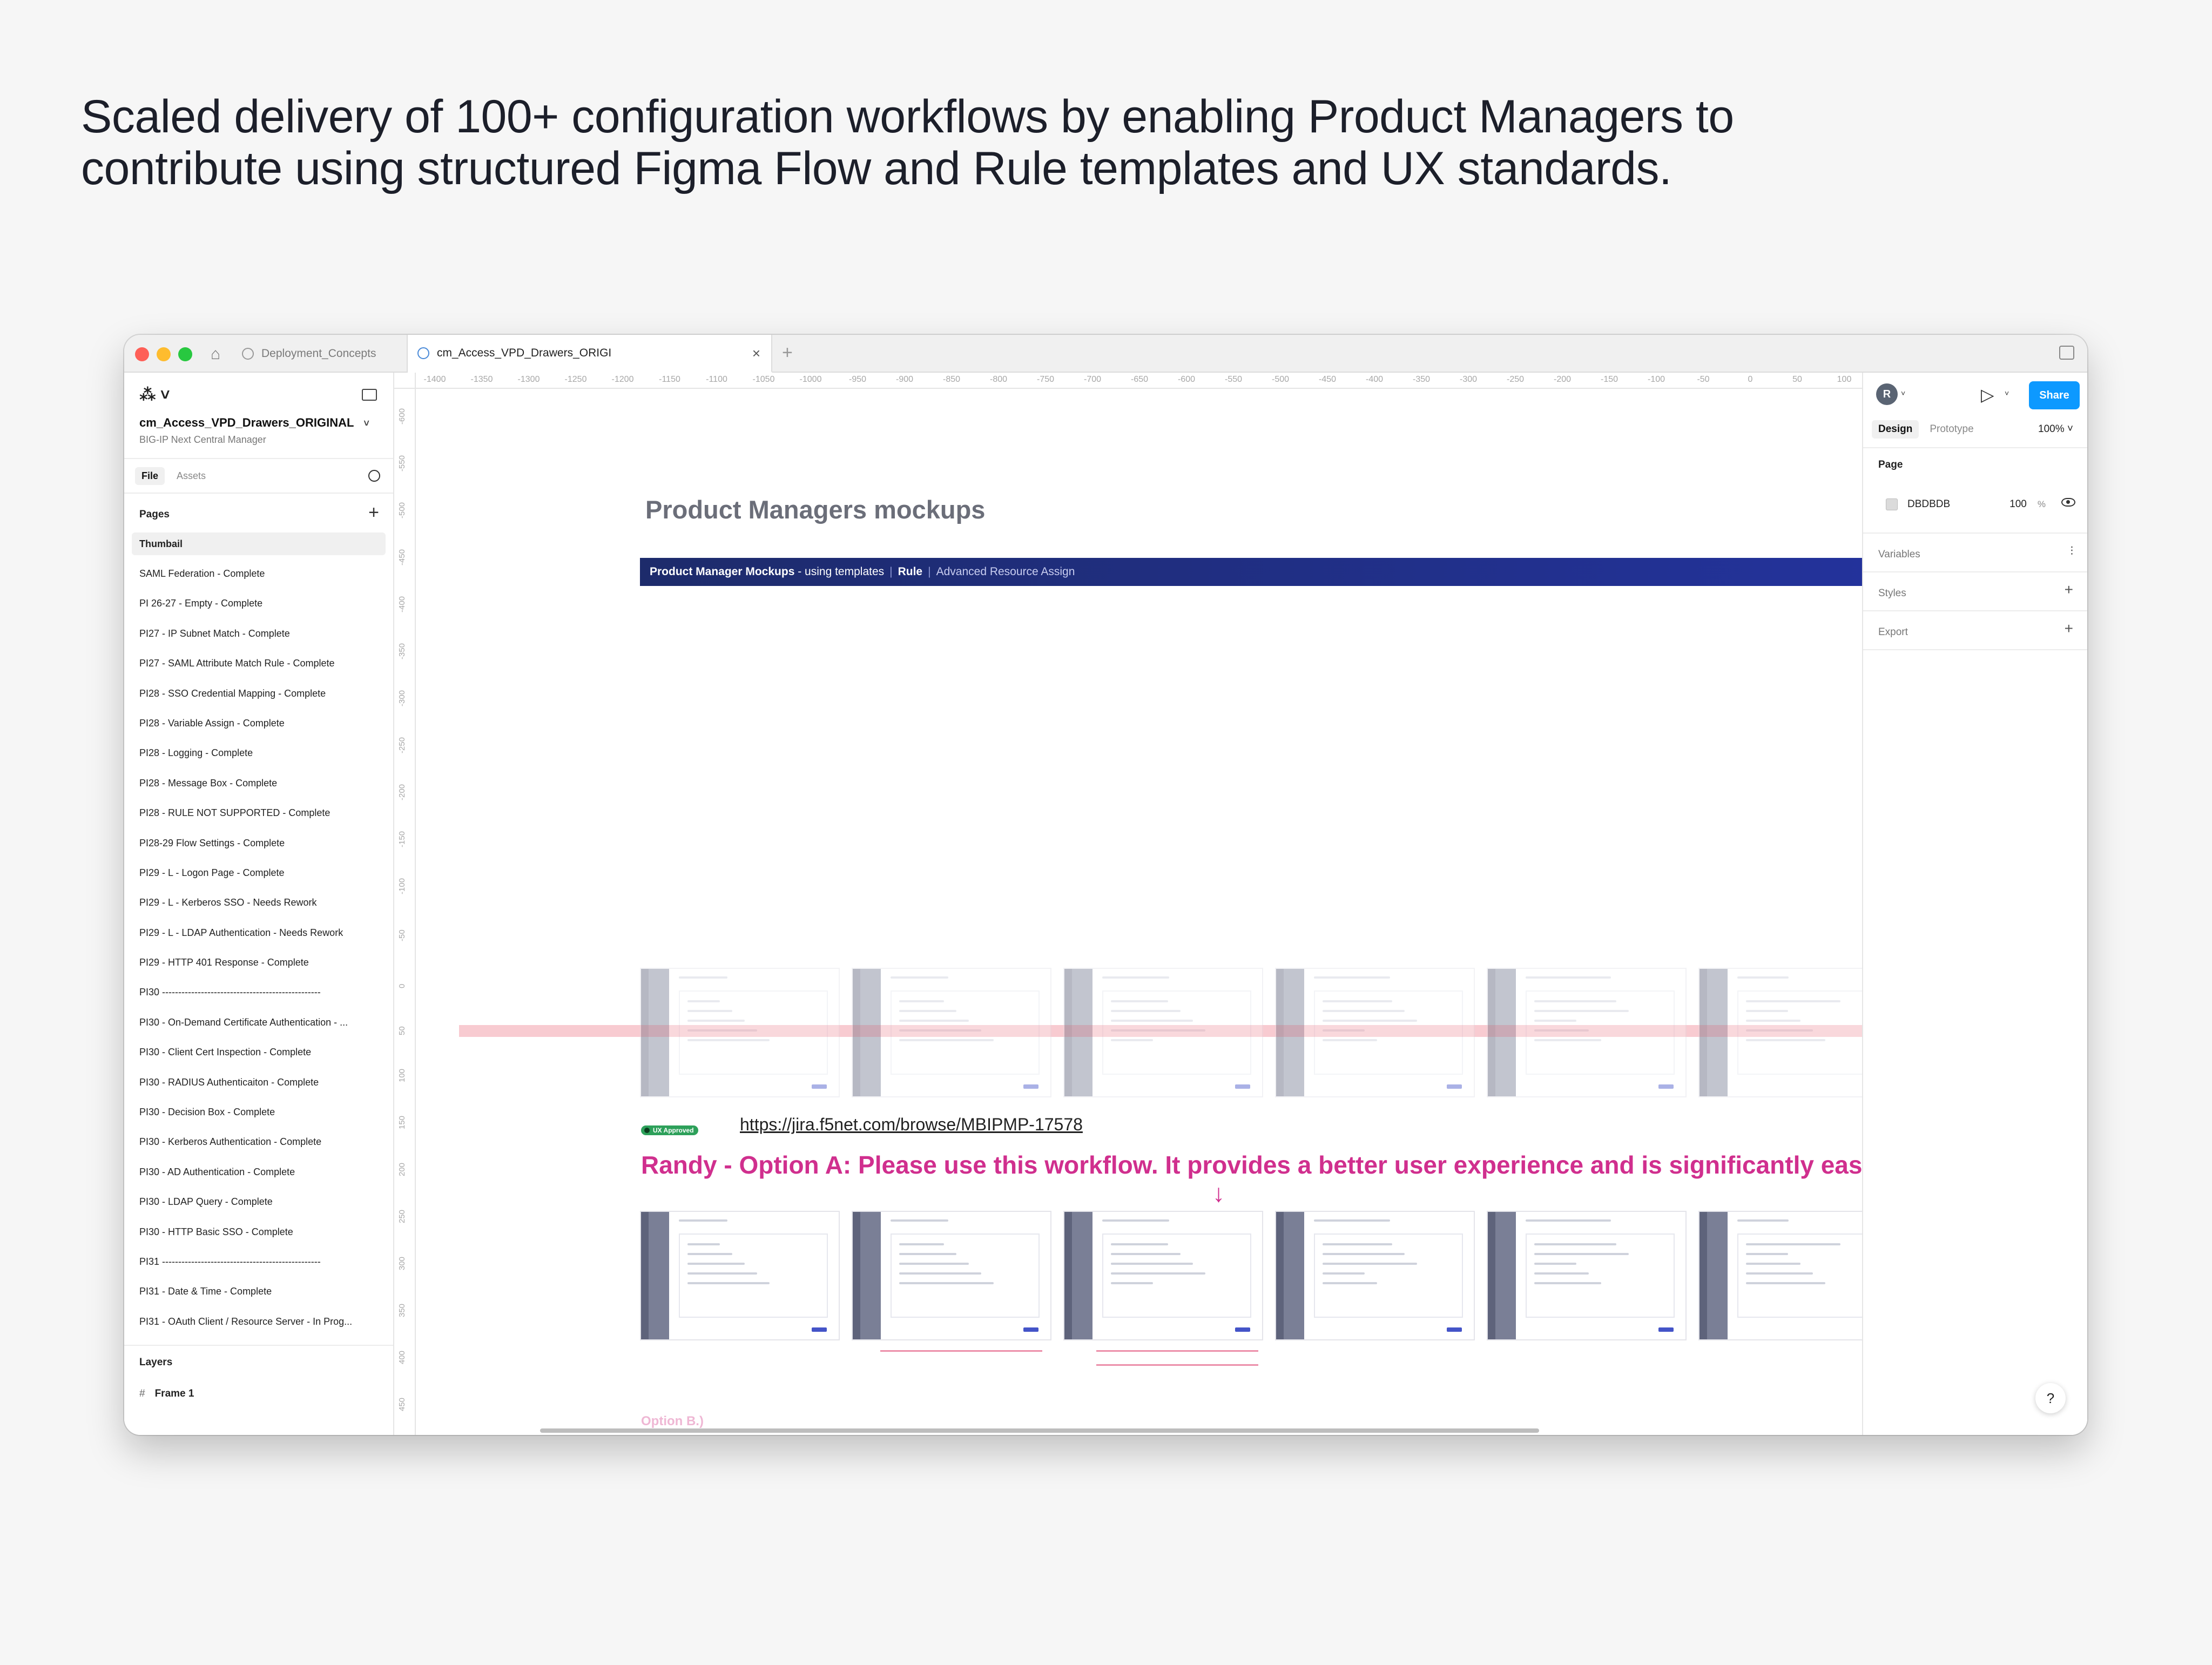  I want to click on page-list-item: PI27 - IP Subnet Match - Complete, so click(214, 633).